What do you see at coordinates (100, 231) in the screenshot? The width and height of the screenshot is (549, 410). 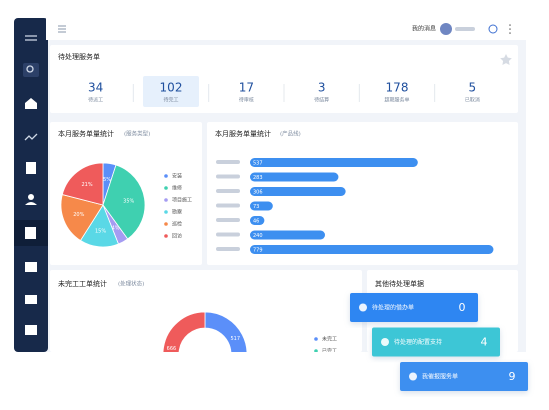 I see `slice-label: 15%` at bounding box center [100, 231].